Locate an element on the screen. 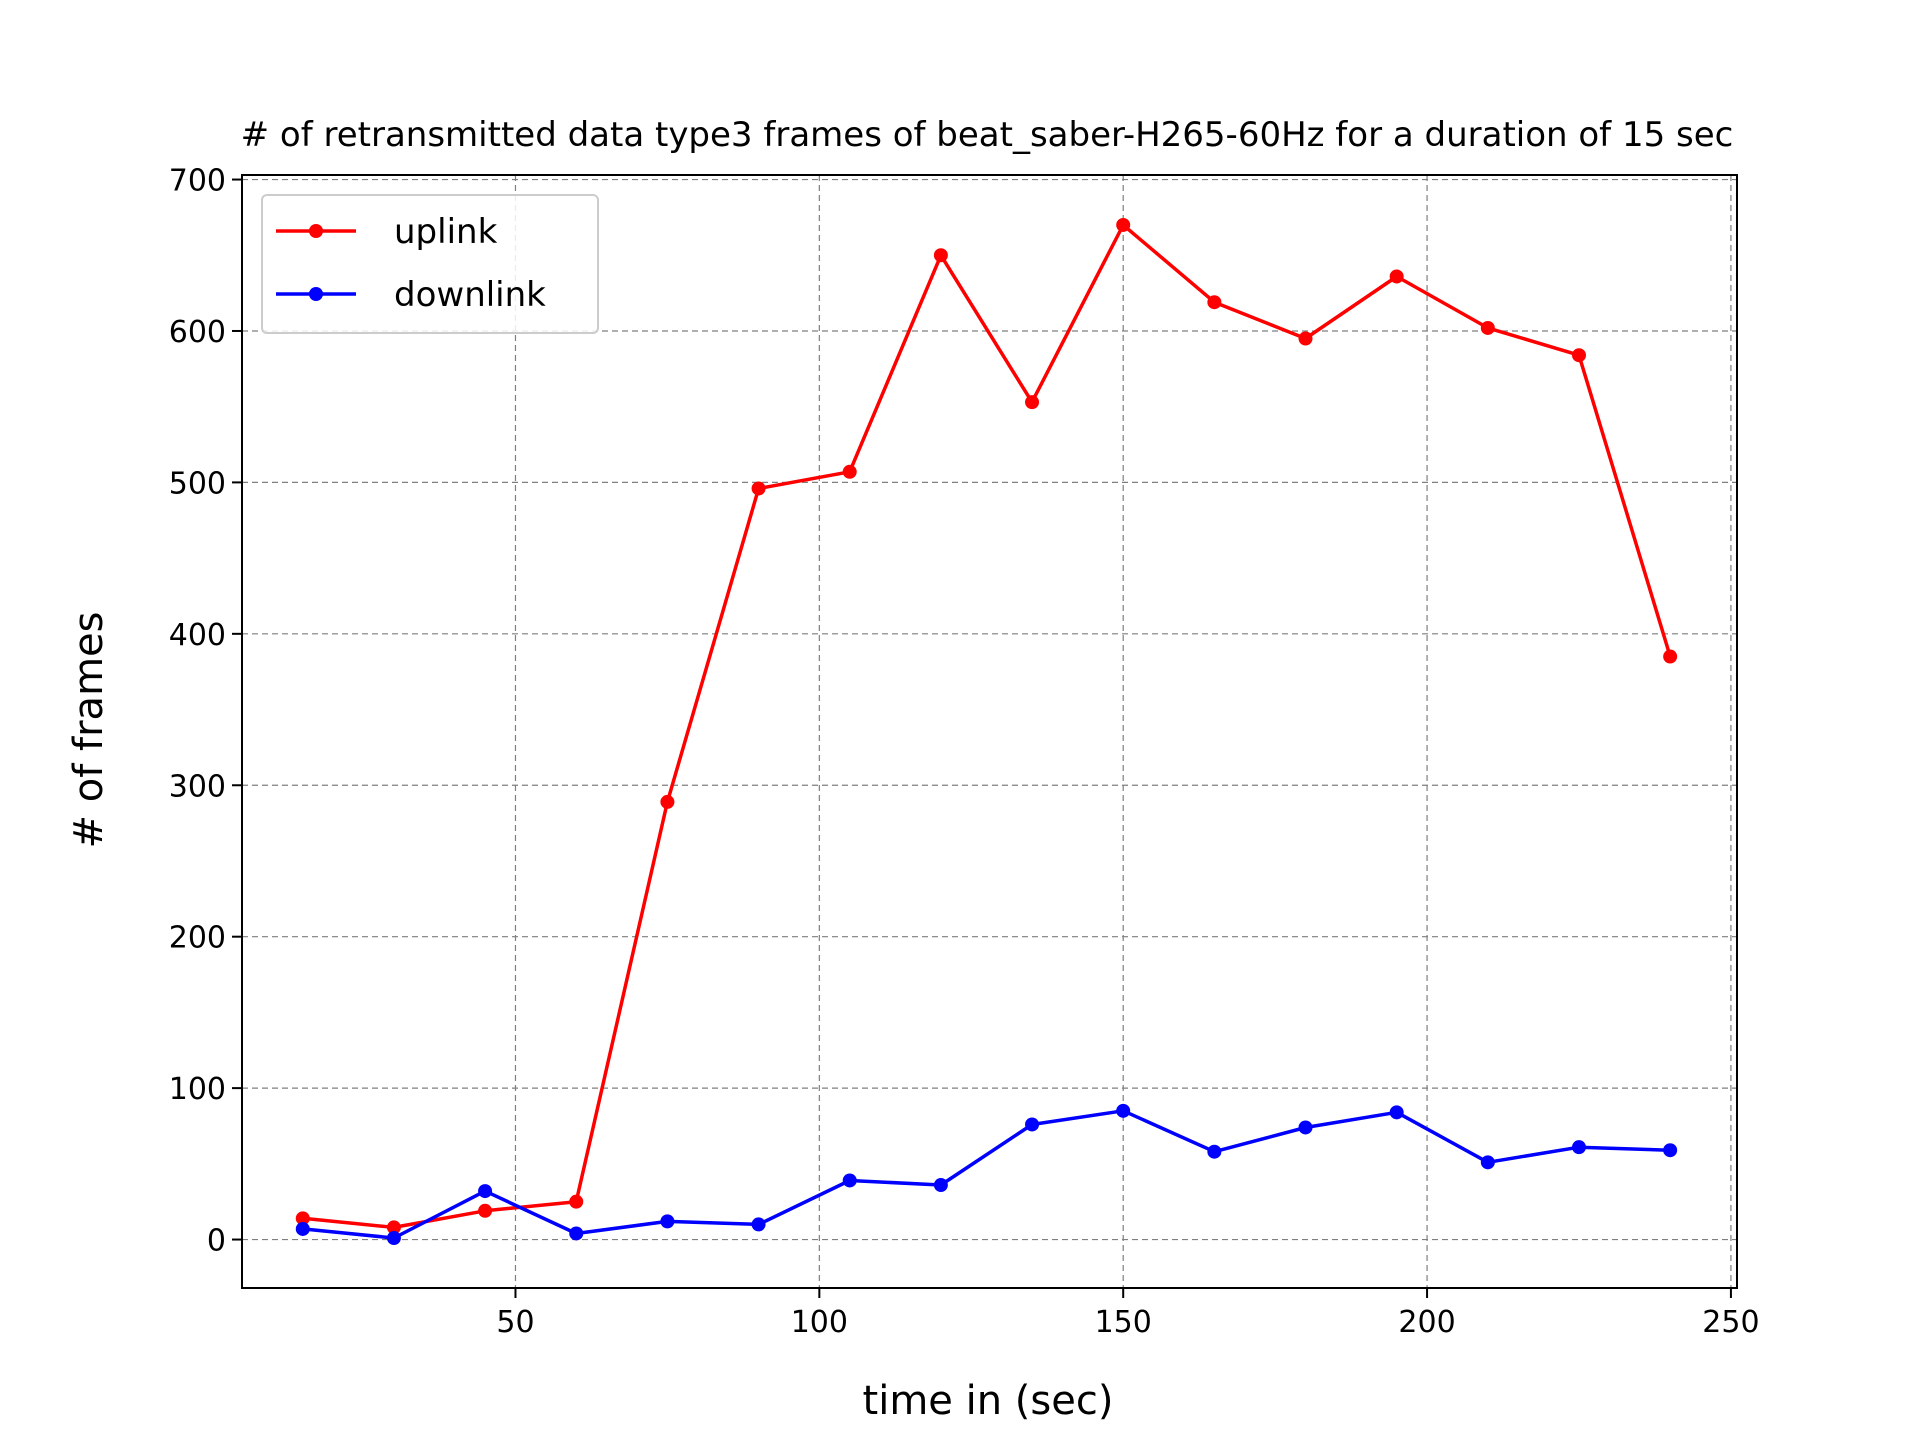 The image size is (1920, 1440). y-tick-label: 200 is located at coordinates (197, 938).